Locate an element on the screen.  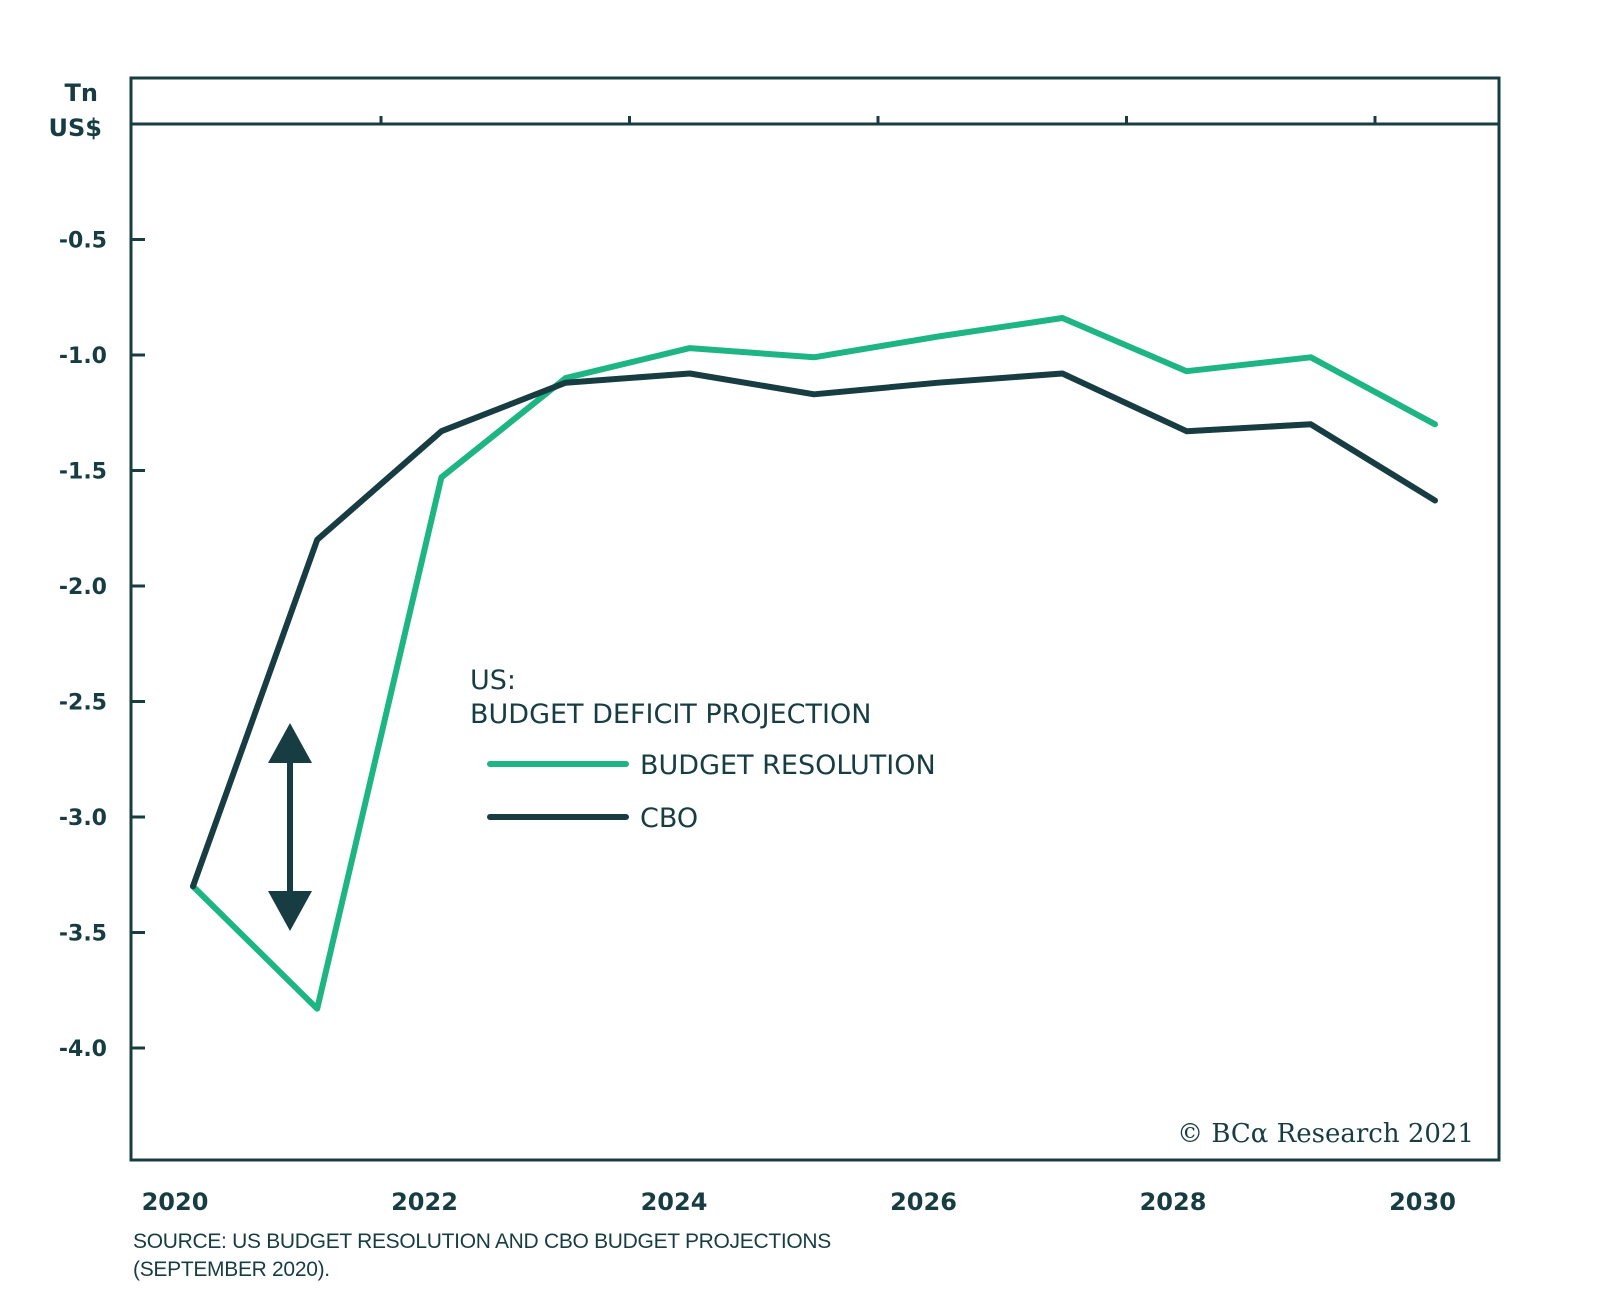
source-note-line2: (SEPTEMBER 2020). is located at coordinates (231, 1269).